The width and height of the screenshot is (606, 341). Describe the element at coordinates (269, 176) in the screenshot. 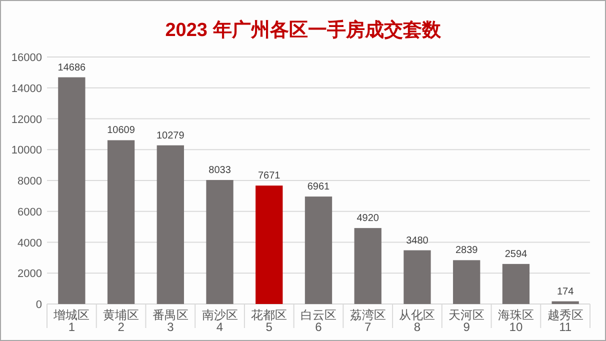

I see `data-label: 7671` at that location.